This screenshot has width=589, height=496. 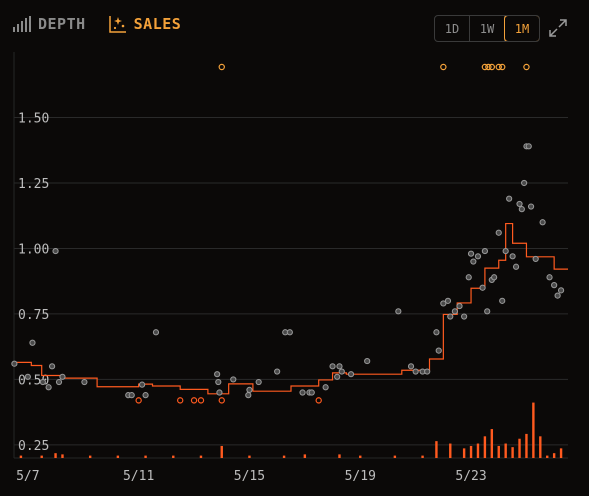 I want to click on y-tick-label: 0.75, so click(x=33, y=315).